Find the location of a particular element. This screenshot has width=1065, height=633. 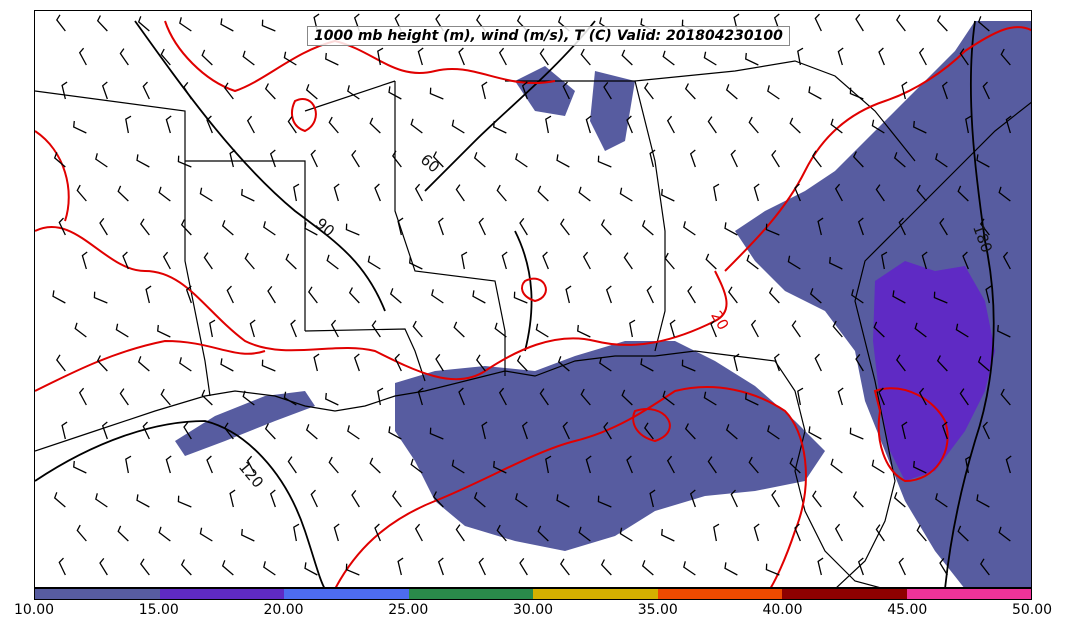

reflectivity-gulf-area is located at coordinates (610, 446).